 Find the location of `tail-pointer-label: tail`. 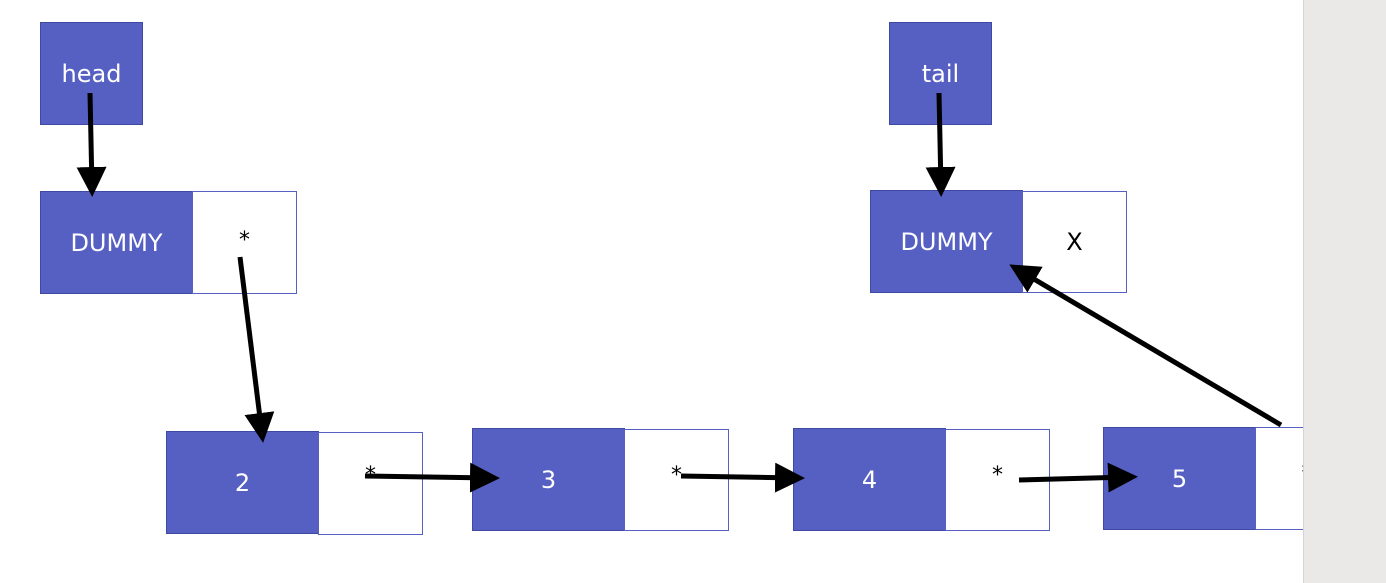

tail-pointer-label: tail is located at coordinates (940, 73).